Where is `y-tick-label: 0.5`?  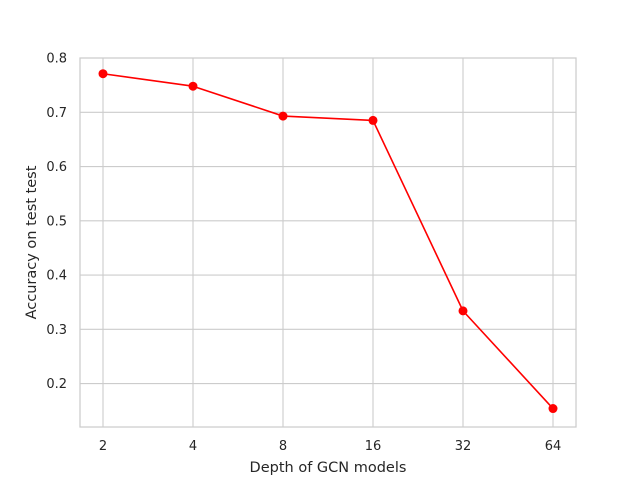 y-tick-label: 0.5 is located at coordinates (56, 221).